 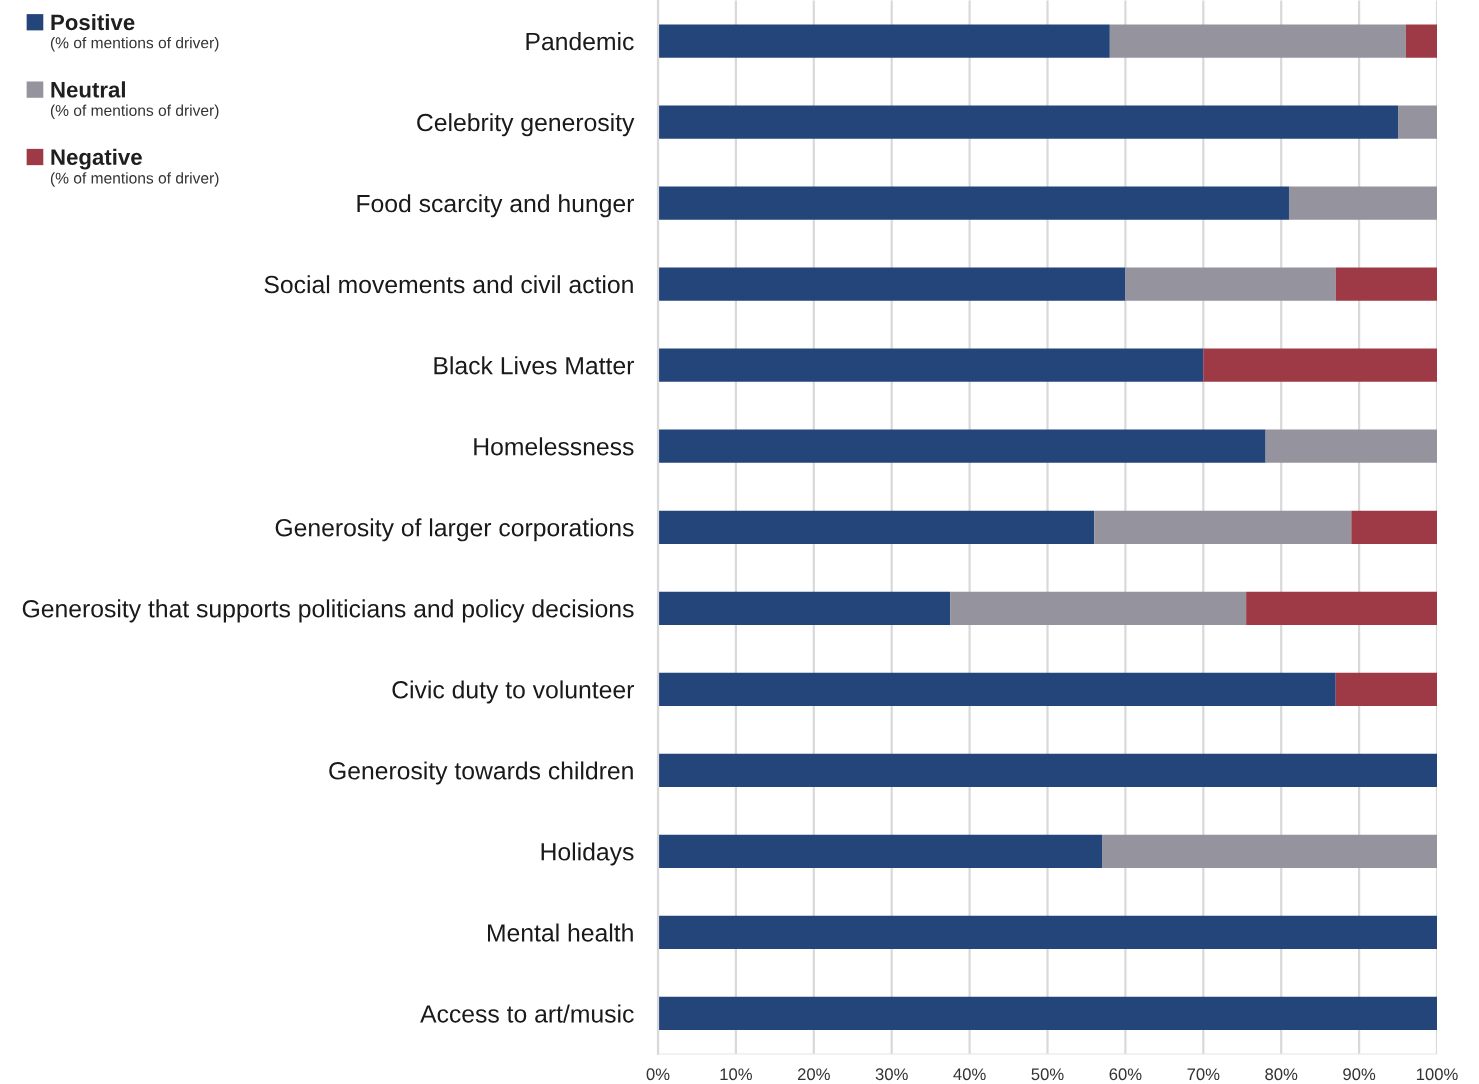 I want to click on y-tick-label: Generosity of larger corporations, so click(x=454, y=530).